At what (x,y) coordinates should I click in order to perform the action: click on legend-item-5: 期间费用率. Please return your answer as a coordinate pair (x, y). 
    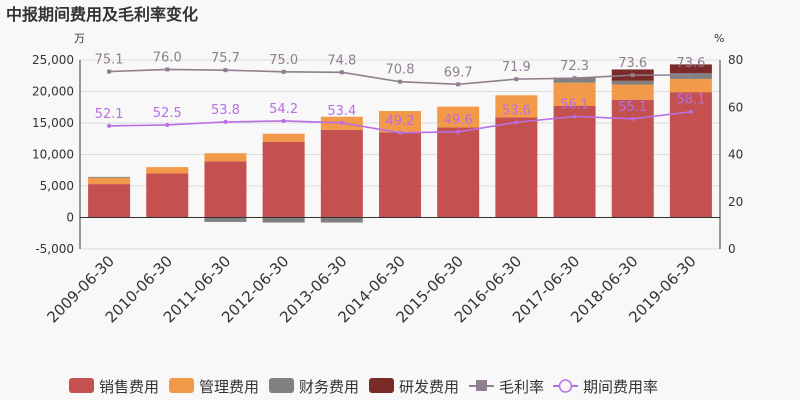
    Looking at the image, I should click on (605, 387).